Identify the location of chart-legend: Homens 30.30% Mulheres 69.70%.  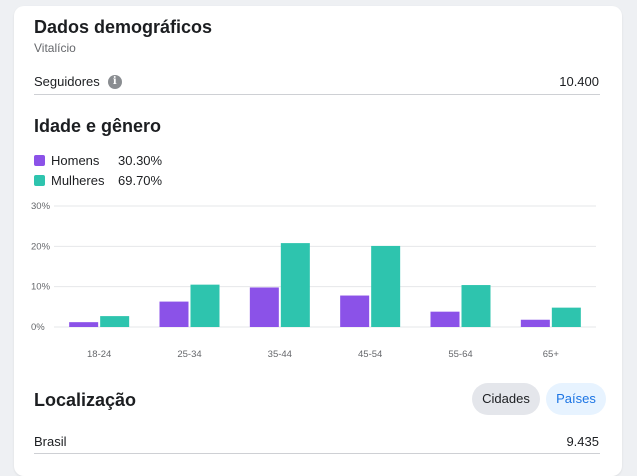
(98, 170).